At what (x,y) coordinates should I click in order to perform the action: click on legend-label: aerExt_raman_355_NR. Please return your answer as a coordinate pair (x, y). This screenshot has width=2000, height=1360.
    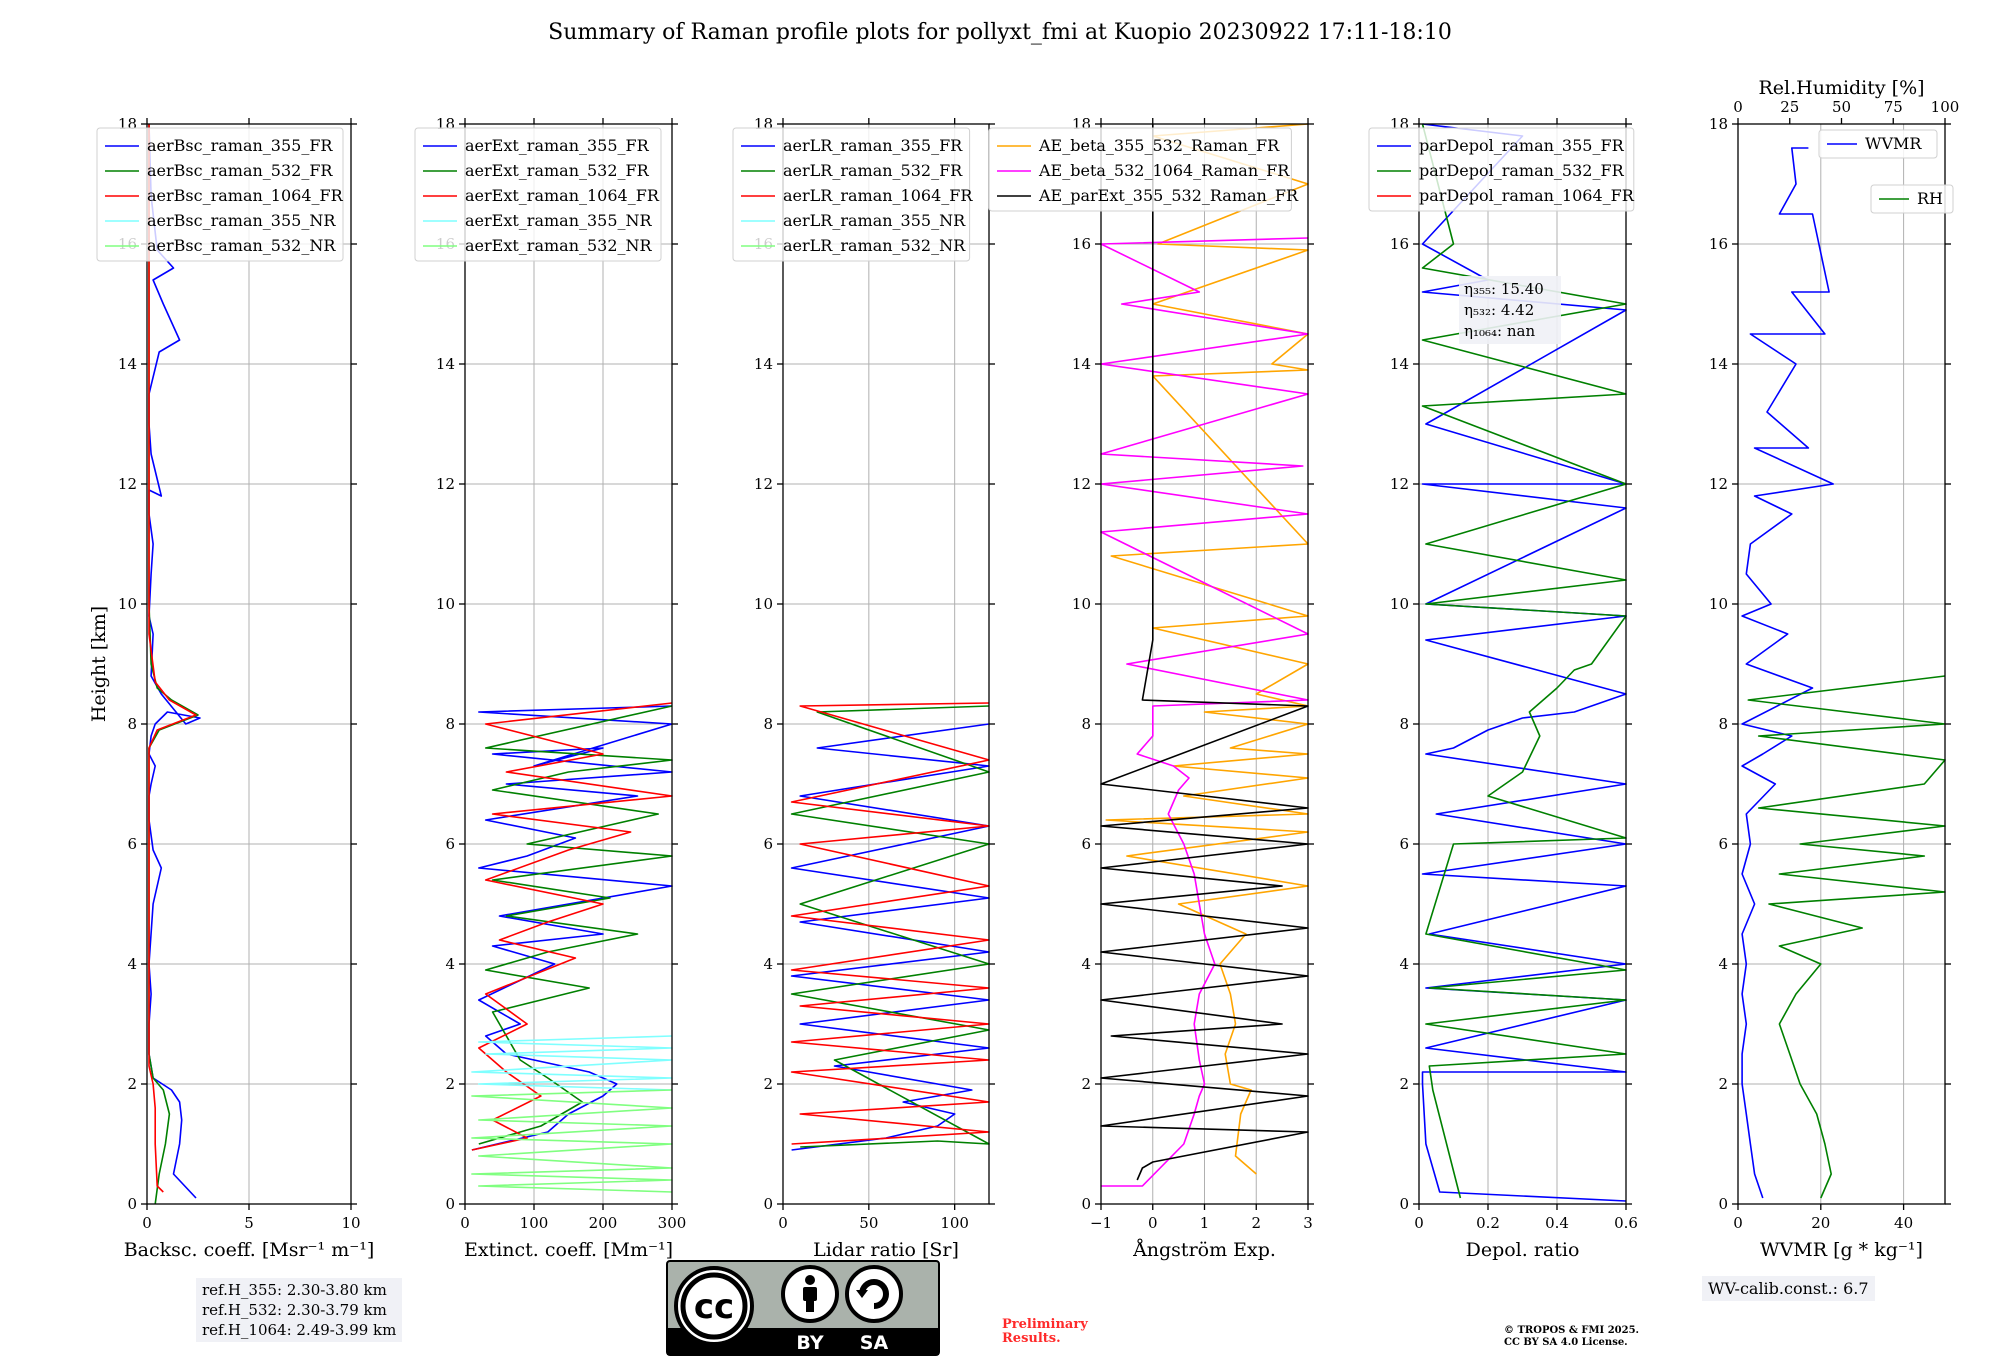
    Looking at the image, I should click on (559, 220).